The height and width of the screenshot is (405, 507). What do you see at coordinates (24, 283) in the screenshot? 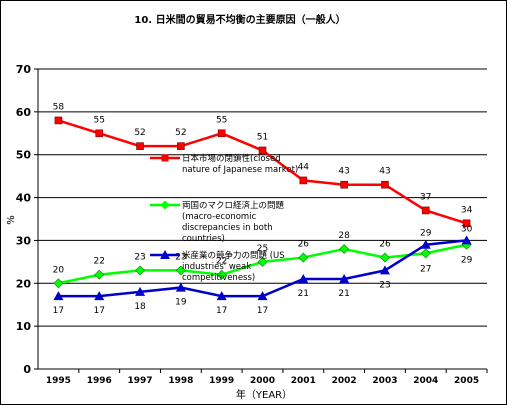
I see `y-tick-label: 20` at bounding box center [24, 283].